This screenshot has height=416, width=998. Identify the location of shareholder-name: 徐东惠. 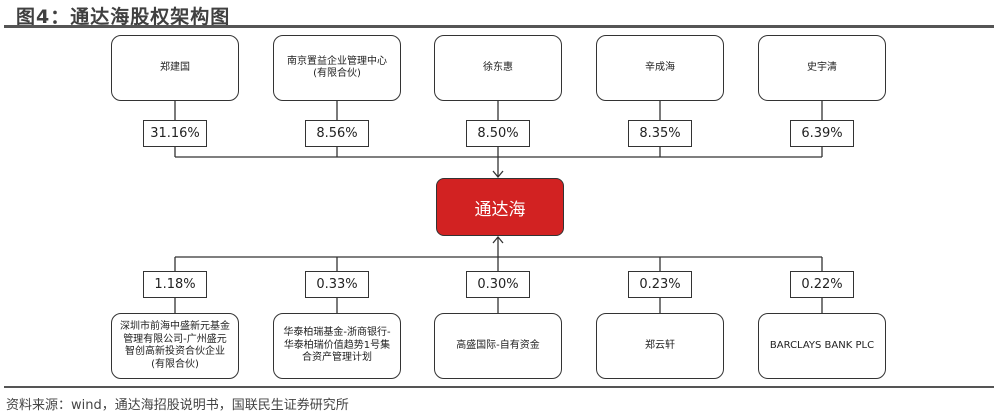
(498, 67).